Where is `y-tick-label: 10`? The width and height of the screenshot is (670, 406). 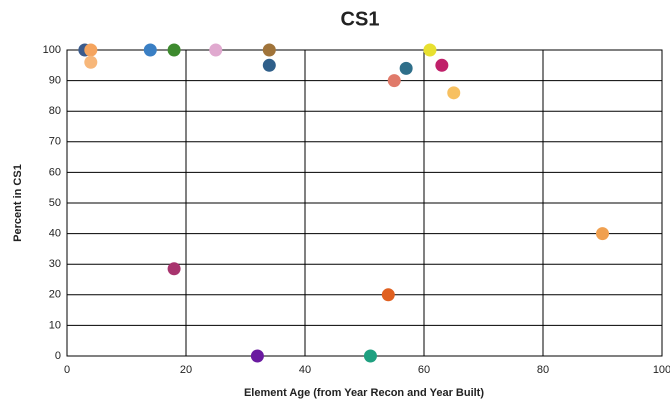
y-tick-label: 10 is located at coordinates (55, 325).